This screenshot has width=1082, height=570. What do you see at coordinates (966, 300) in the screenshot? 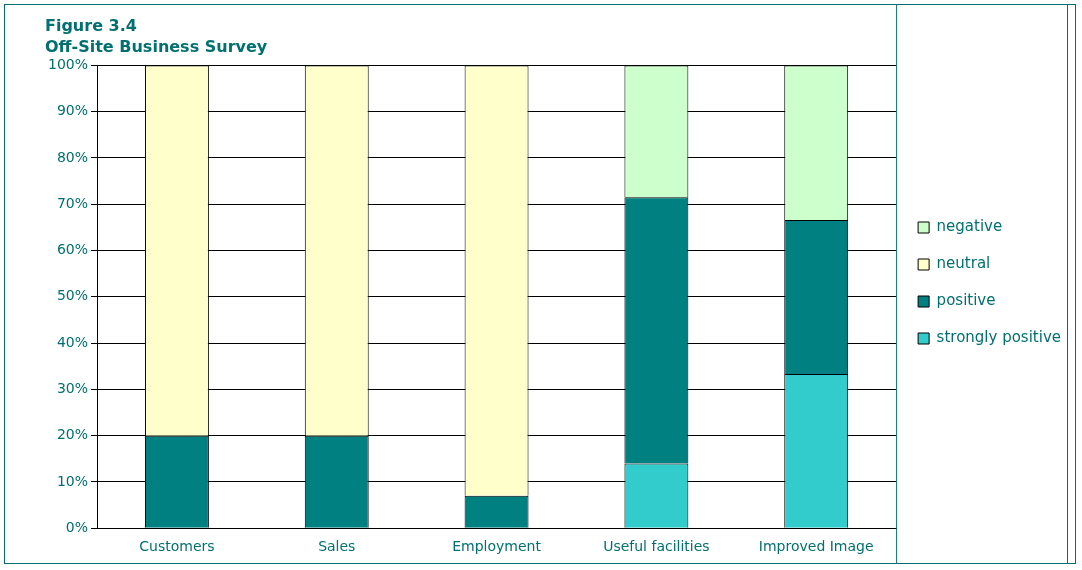
I see `legend-label: positive` at bounding box center [966, 300].